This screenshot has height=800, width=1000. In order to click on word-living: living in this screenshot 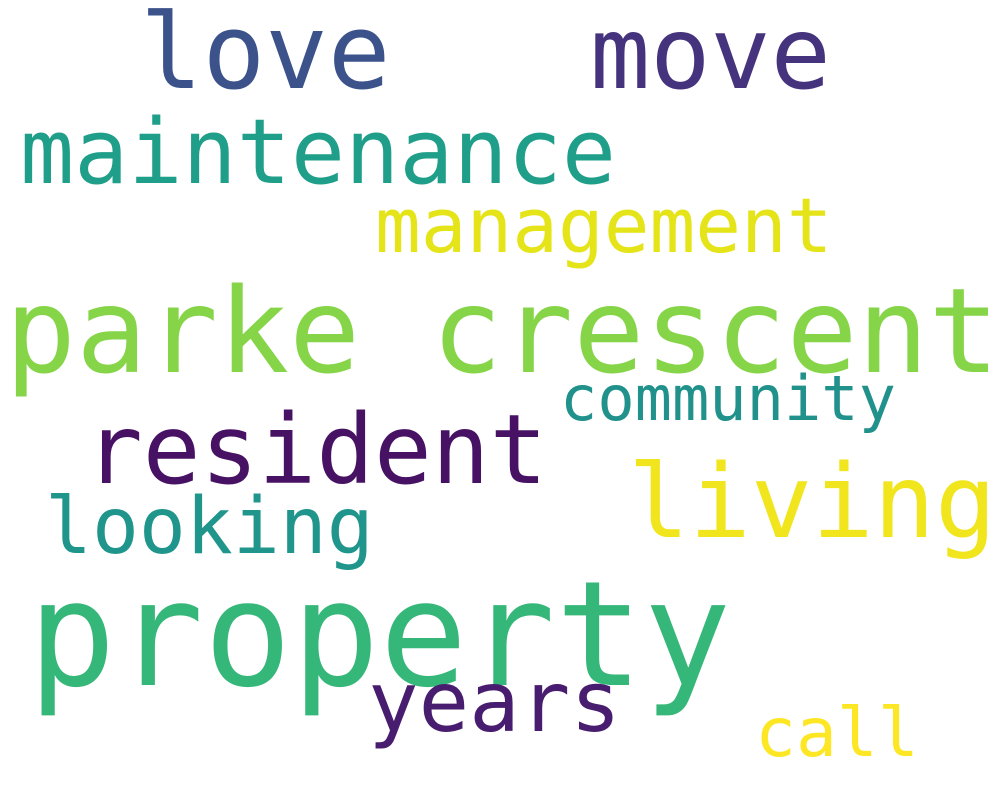, I will do `click(812, 502)`.